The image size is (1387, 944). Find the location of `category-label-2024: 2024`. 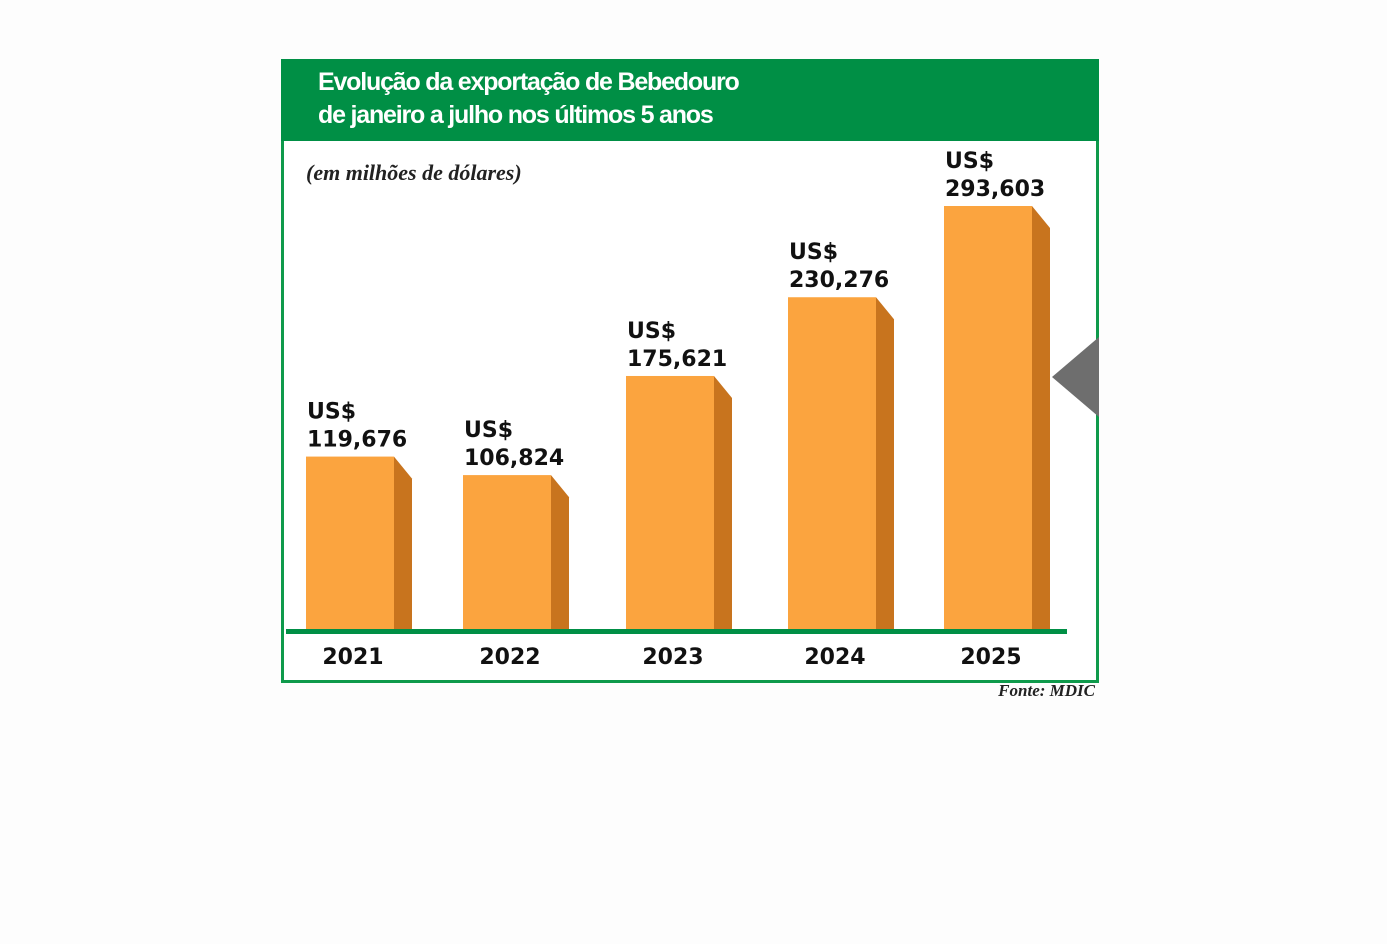

category-label-2024: 2024 is located at coordinates (834, 657).